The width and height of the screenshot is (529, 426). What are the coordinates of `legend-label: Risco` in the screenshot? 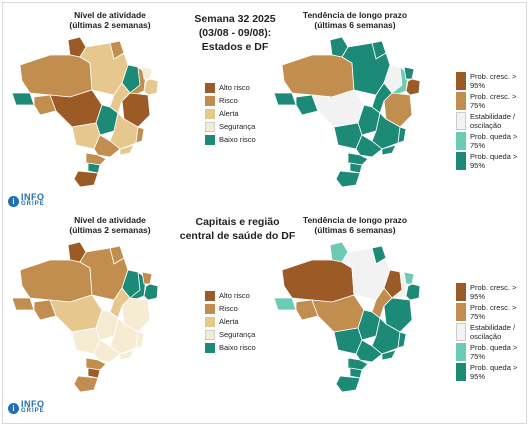 It's located at (228, 308).